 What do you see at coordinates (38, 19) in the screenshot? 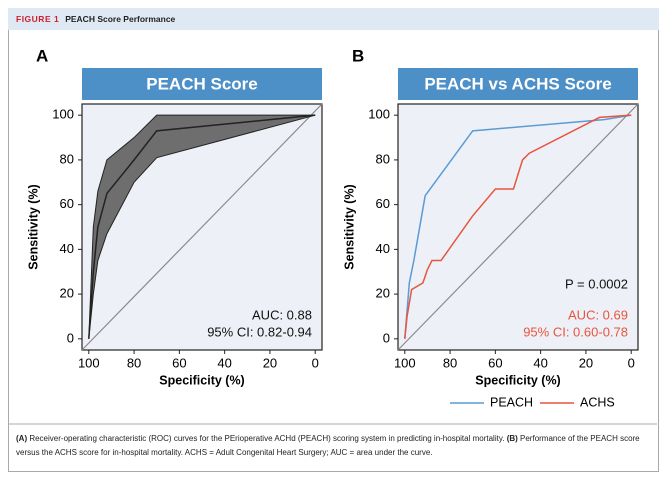
I see `figure-label: FIGURE 1` at bounding box center [38, 19].